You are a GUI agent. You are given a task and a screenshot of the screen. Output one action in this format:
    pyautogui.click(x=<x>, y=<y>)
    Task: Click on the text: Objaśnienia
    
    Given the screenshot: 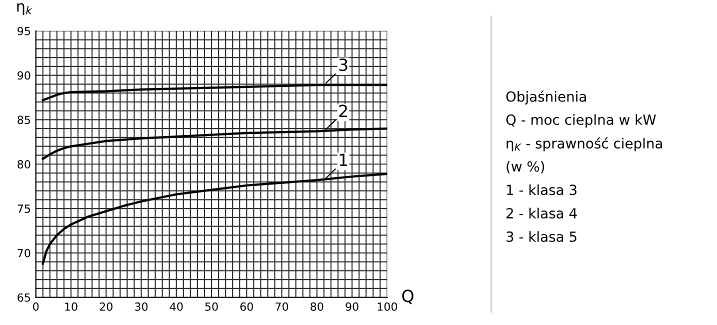 What is the action you would take?
    pyautogui.click(x=546, y=97)
    